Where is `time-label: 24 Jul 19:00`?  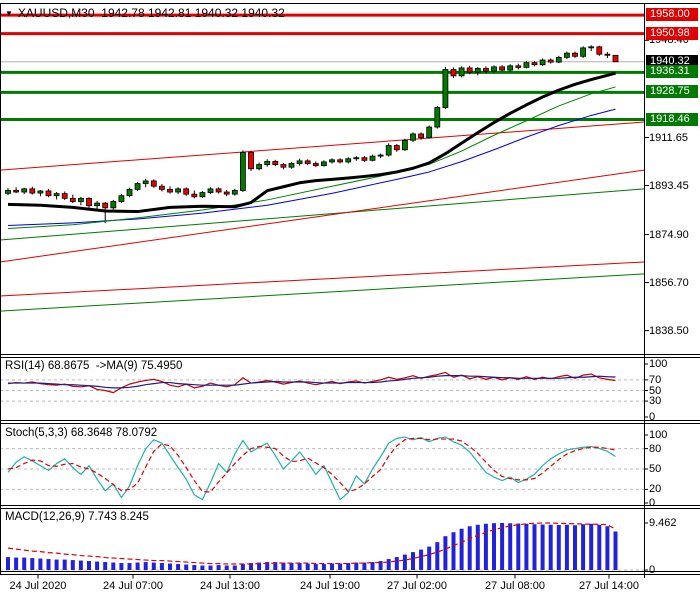
time-label: 24 Jul 19:00 is located at coordinates (330, 586).